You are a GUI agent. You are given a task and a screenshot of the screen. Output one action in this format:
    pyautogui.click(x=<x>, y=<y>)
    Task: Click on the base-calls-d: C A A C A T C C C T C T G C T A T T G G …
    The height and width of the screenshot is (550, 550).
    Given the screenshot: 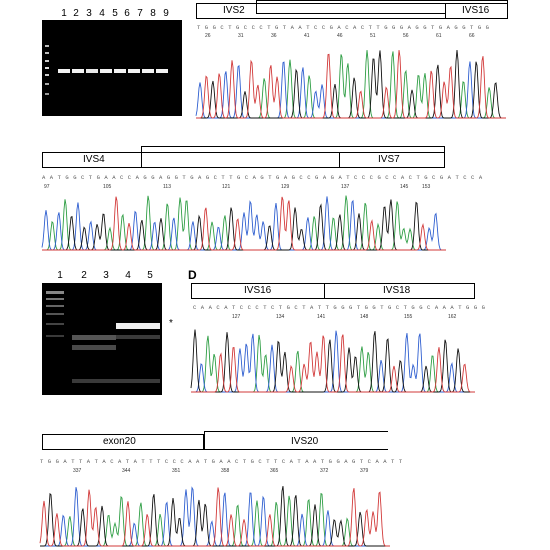 What is the action you would take?
    pyautogui.click(x=339, y=307)
    